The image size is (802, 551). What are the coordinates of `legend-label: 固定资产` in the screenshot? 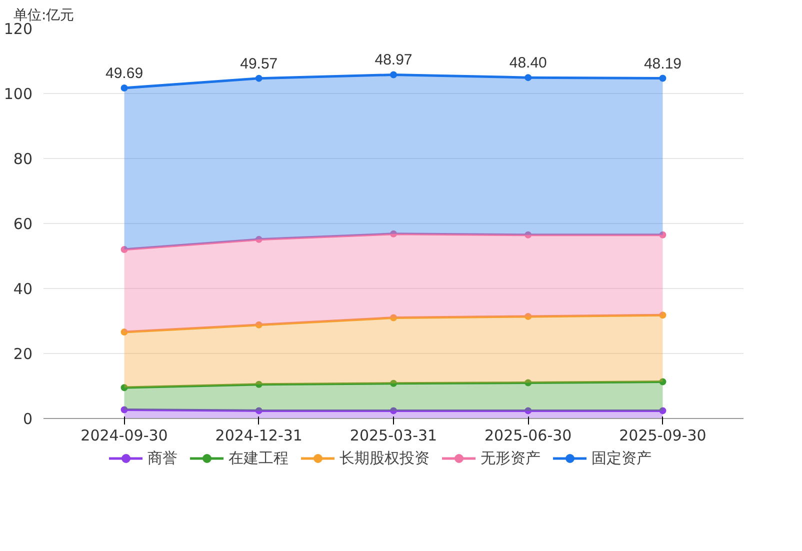 It's located at (622, 458).